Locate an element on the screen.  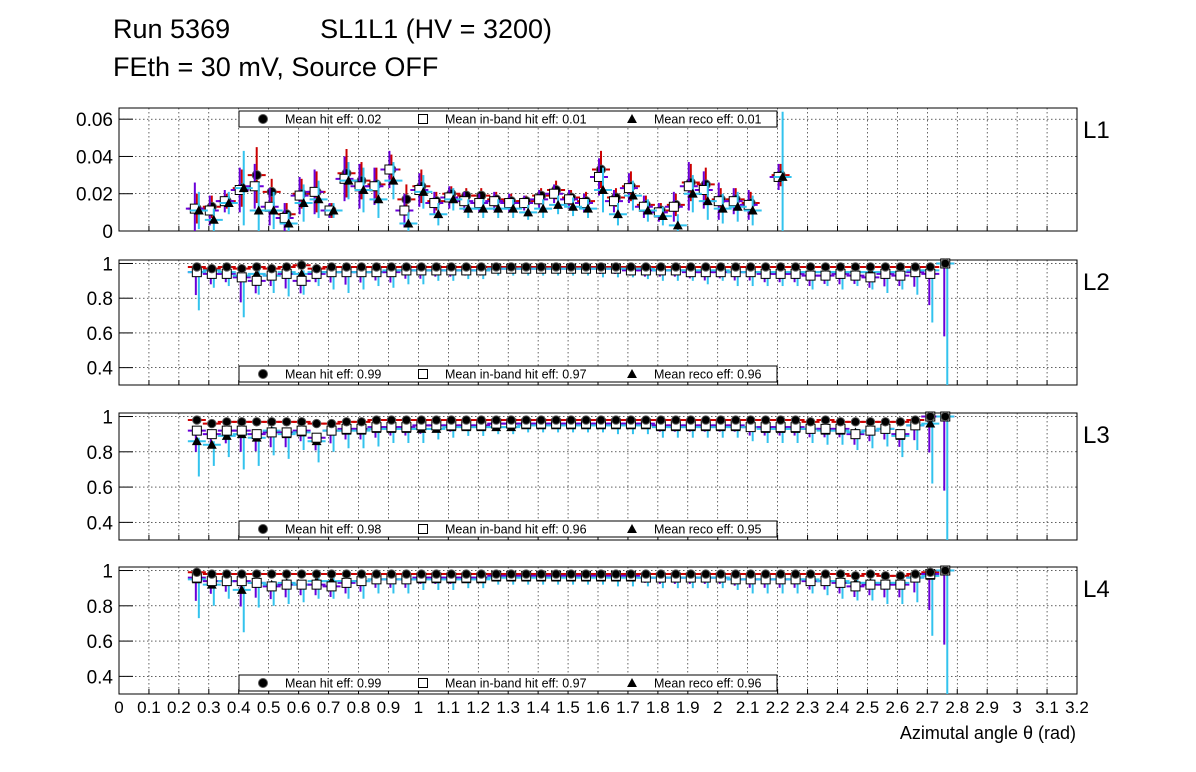
x-tick-label: 2.6 is located at coordinates (898, 707).